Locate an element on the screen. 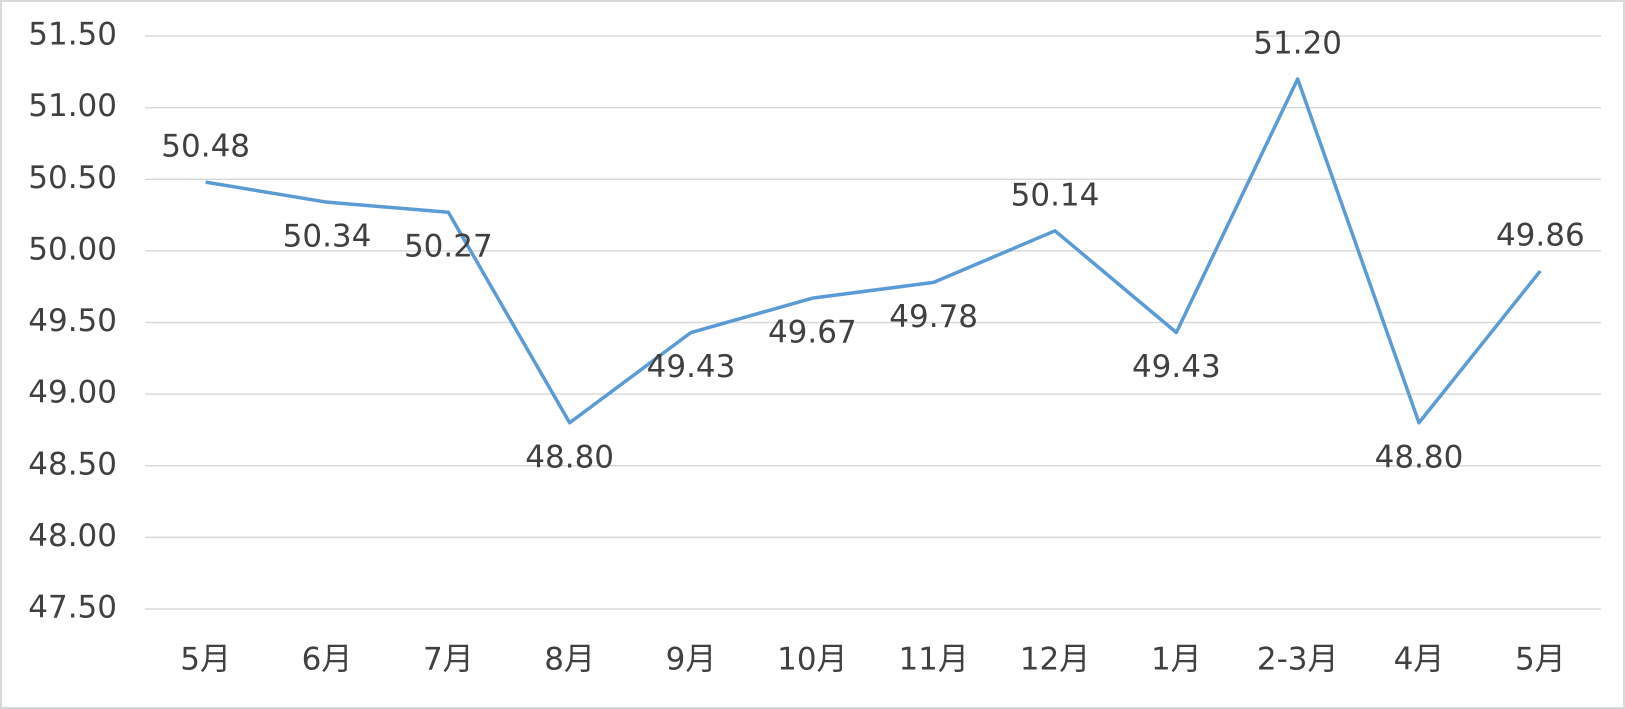 This screenshot has width=1625, height=709. y-tick-label: 50.50 is located at coordinates (72, 178).